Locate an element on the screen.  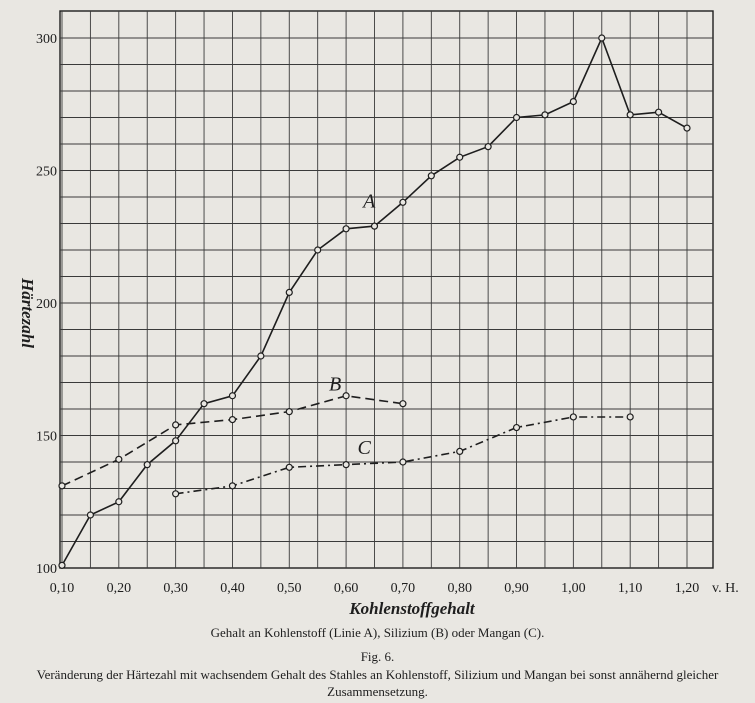
x-tick-label: 0,90 is located at coordinates (516, 588).